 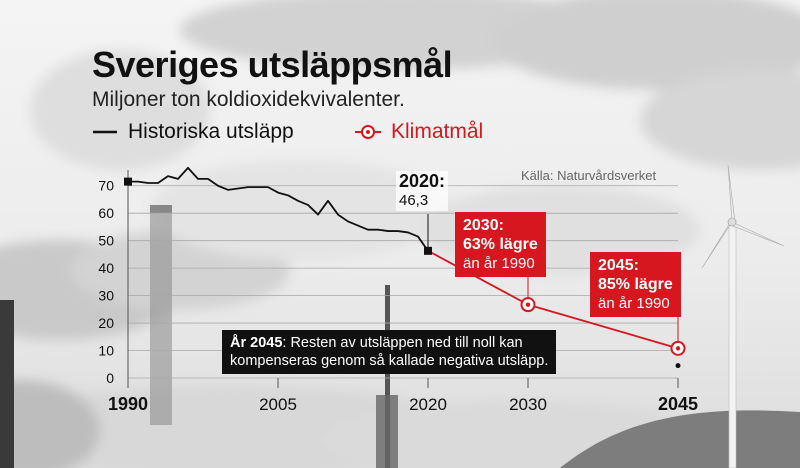 What do you see at coordinates (128, 404) in the screenshot?
I see `x-tick-label: 1990` at bounding box center [128, 404].